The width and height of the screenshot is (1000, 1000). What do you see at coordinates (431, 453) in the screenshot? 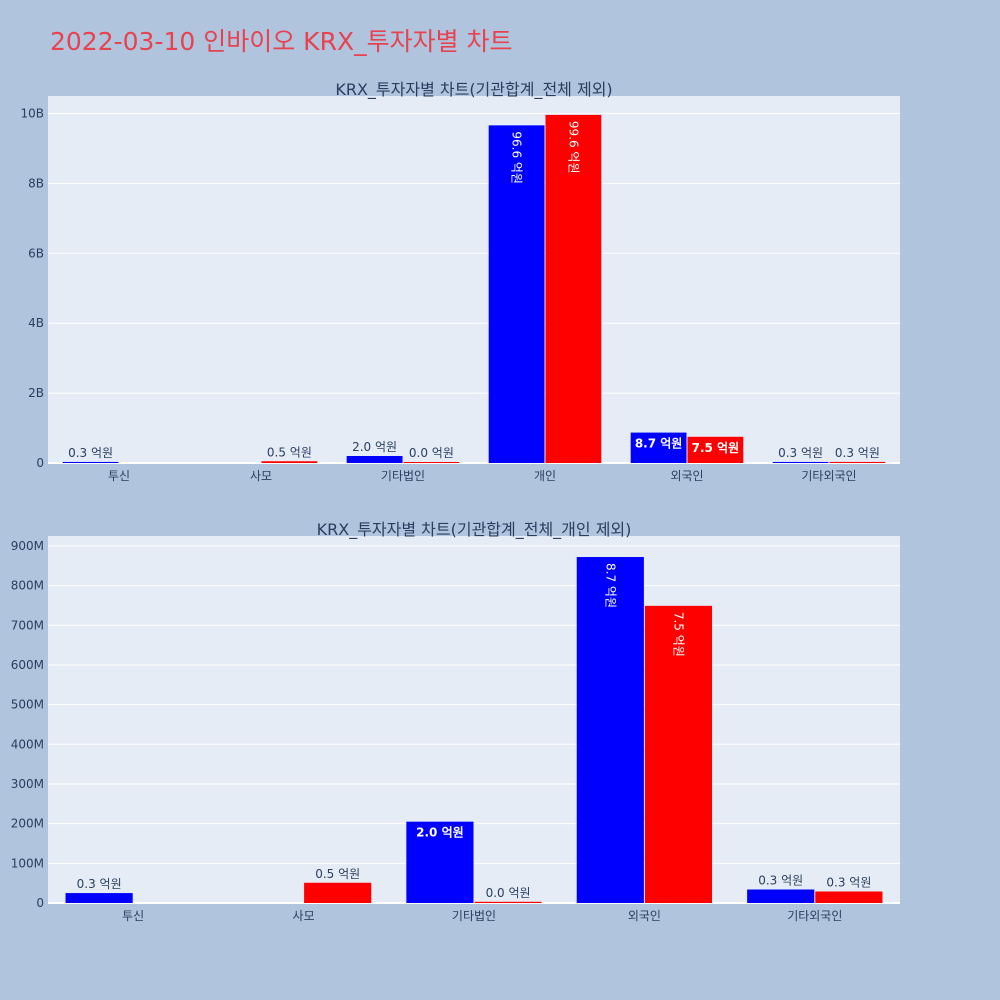
I see `top-bar-data-label: 0.0 억원` at bounding box center [431, 453].